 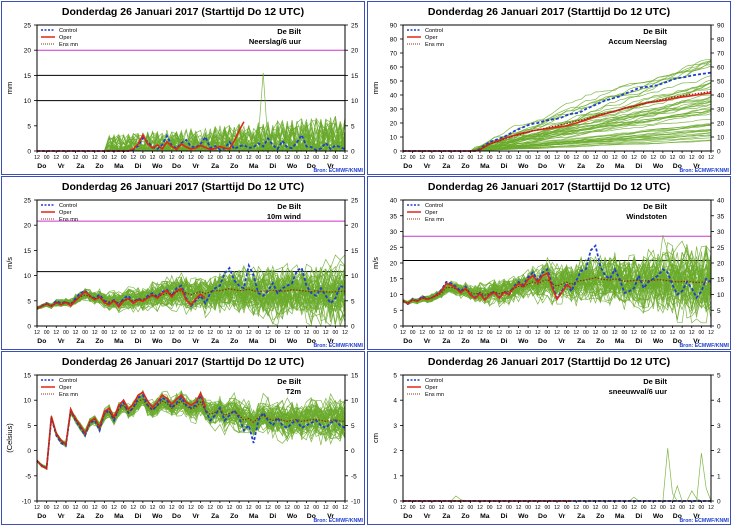 I want to click on x-day-label: Do, so click(x=311, y=166).